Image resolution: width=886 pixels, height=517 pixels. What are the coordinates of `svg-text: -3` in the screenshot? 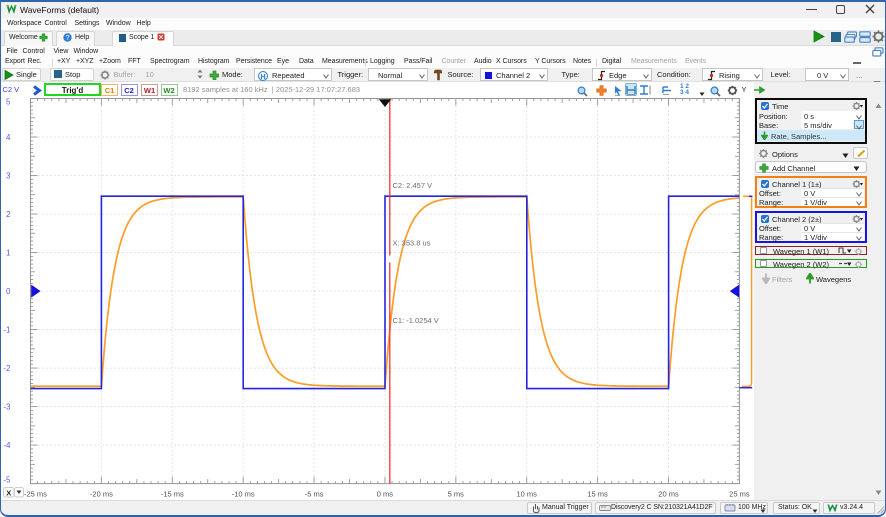 It's located at (7, 407).